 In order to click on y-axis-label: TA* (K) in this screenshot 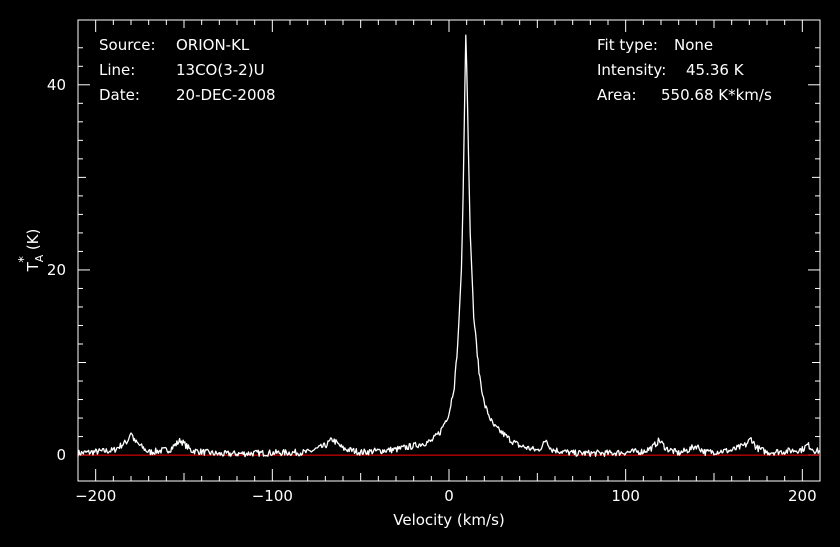, I will do `click(31, 251)`.